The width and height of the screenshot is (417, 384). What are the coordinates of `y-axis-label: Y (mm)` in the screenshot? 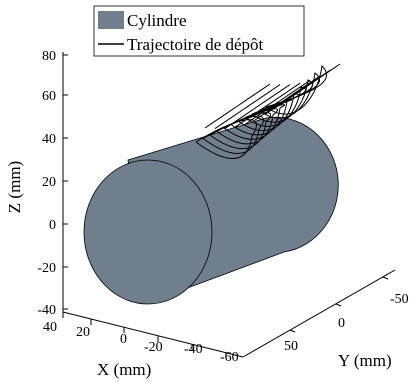 It's located at (365, 360).